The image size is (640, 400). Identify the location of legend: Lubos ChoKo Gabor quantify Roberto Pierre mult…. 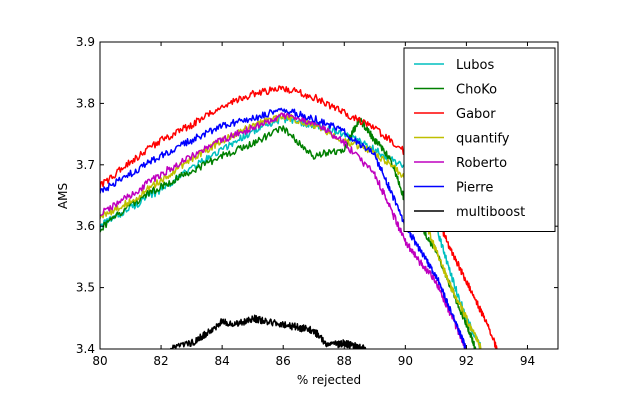
(479, 139).